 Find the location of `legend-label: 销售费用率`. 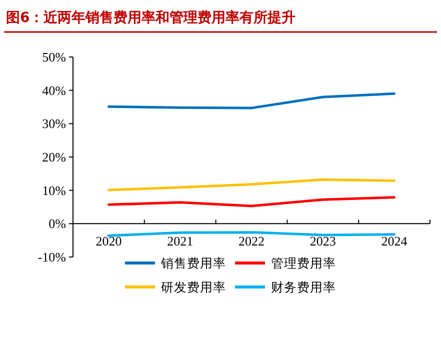

legend-label: 销售费用率 is located at coordinates (193, 262).